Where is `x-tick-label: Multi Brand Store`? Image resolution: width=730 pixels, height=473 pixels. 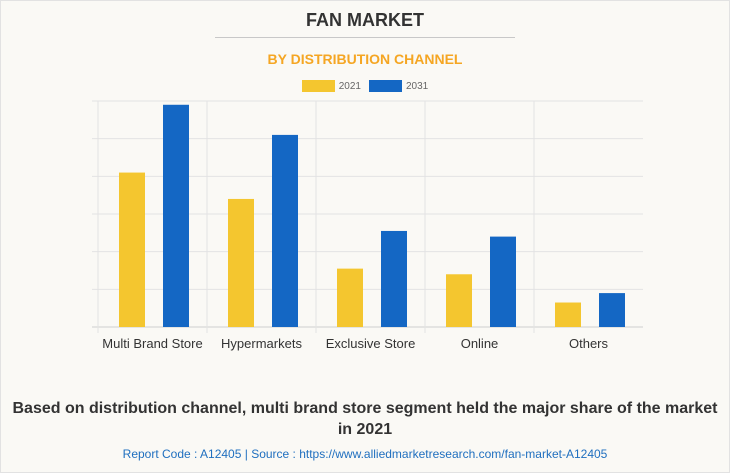 x-tick-label: Multi Brand Store is located at coordinates (152, 343).